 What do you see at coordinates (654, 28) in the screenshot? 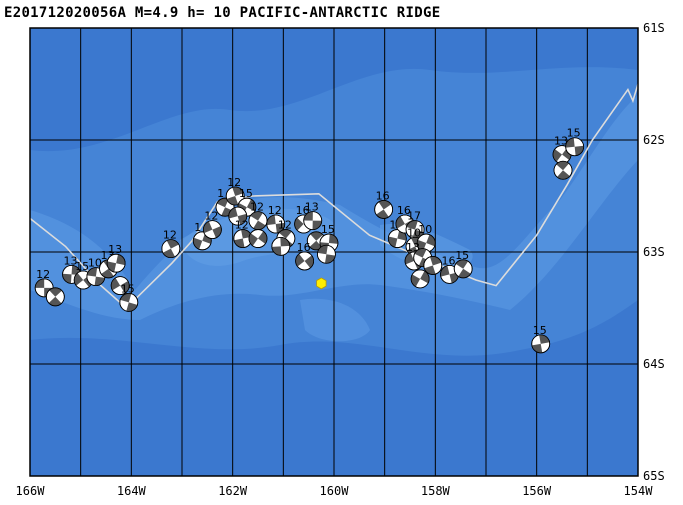
I see `latitude-tick-label: 61S` at bounding box center [654, 28].